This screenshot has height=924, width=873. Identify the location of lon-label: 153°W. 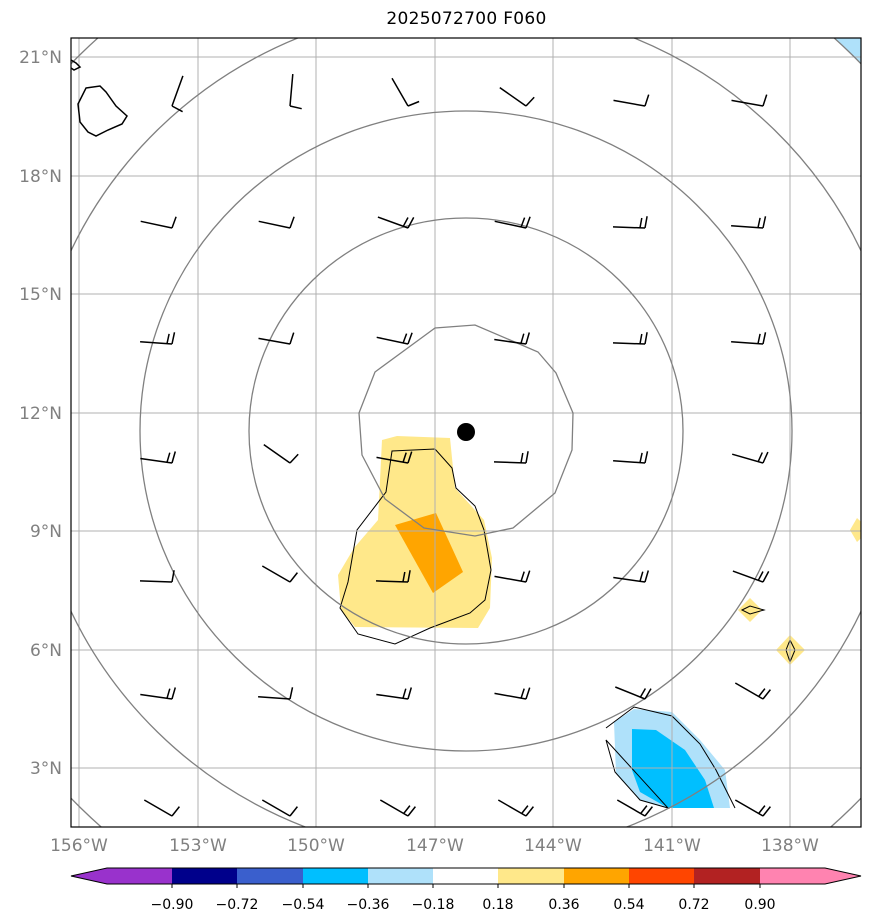
(198, 846).